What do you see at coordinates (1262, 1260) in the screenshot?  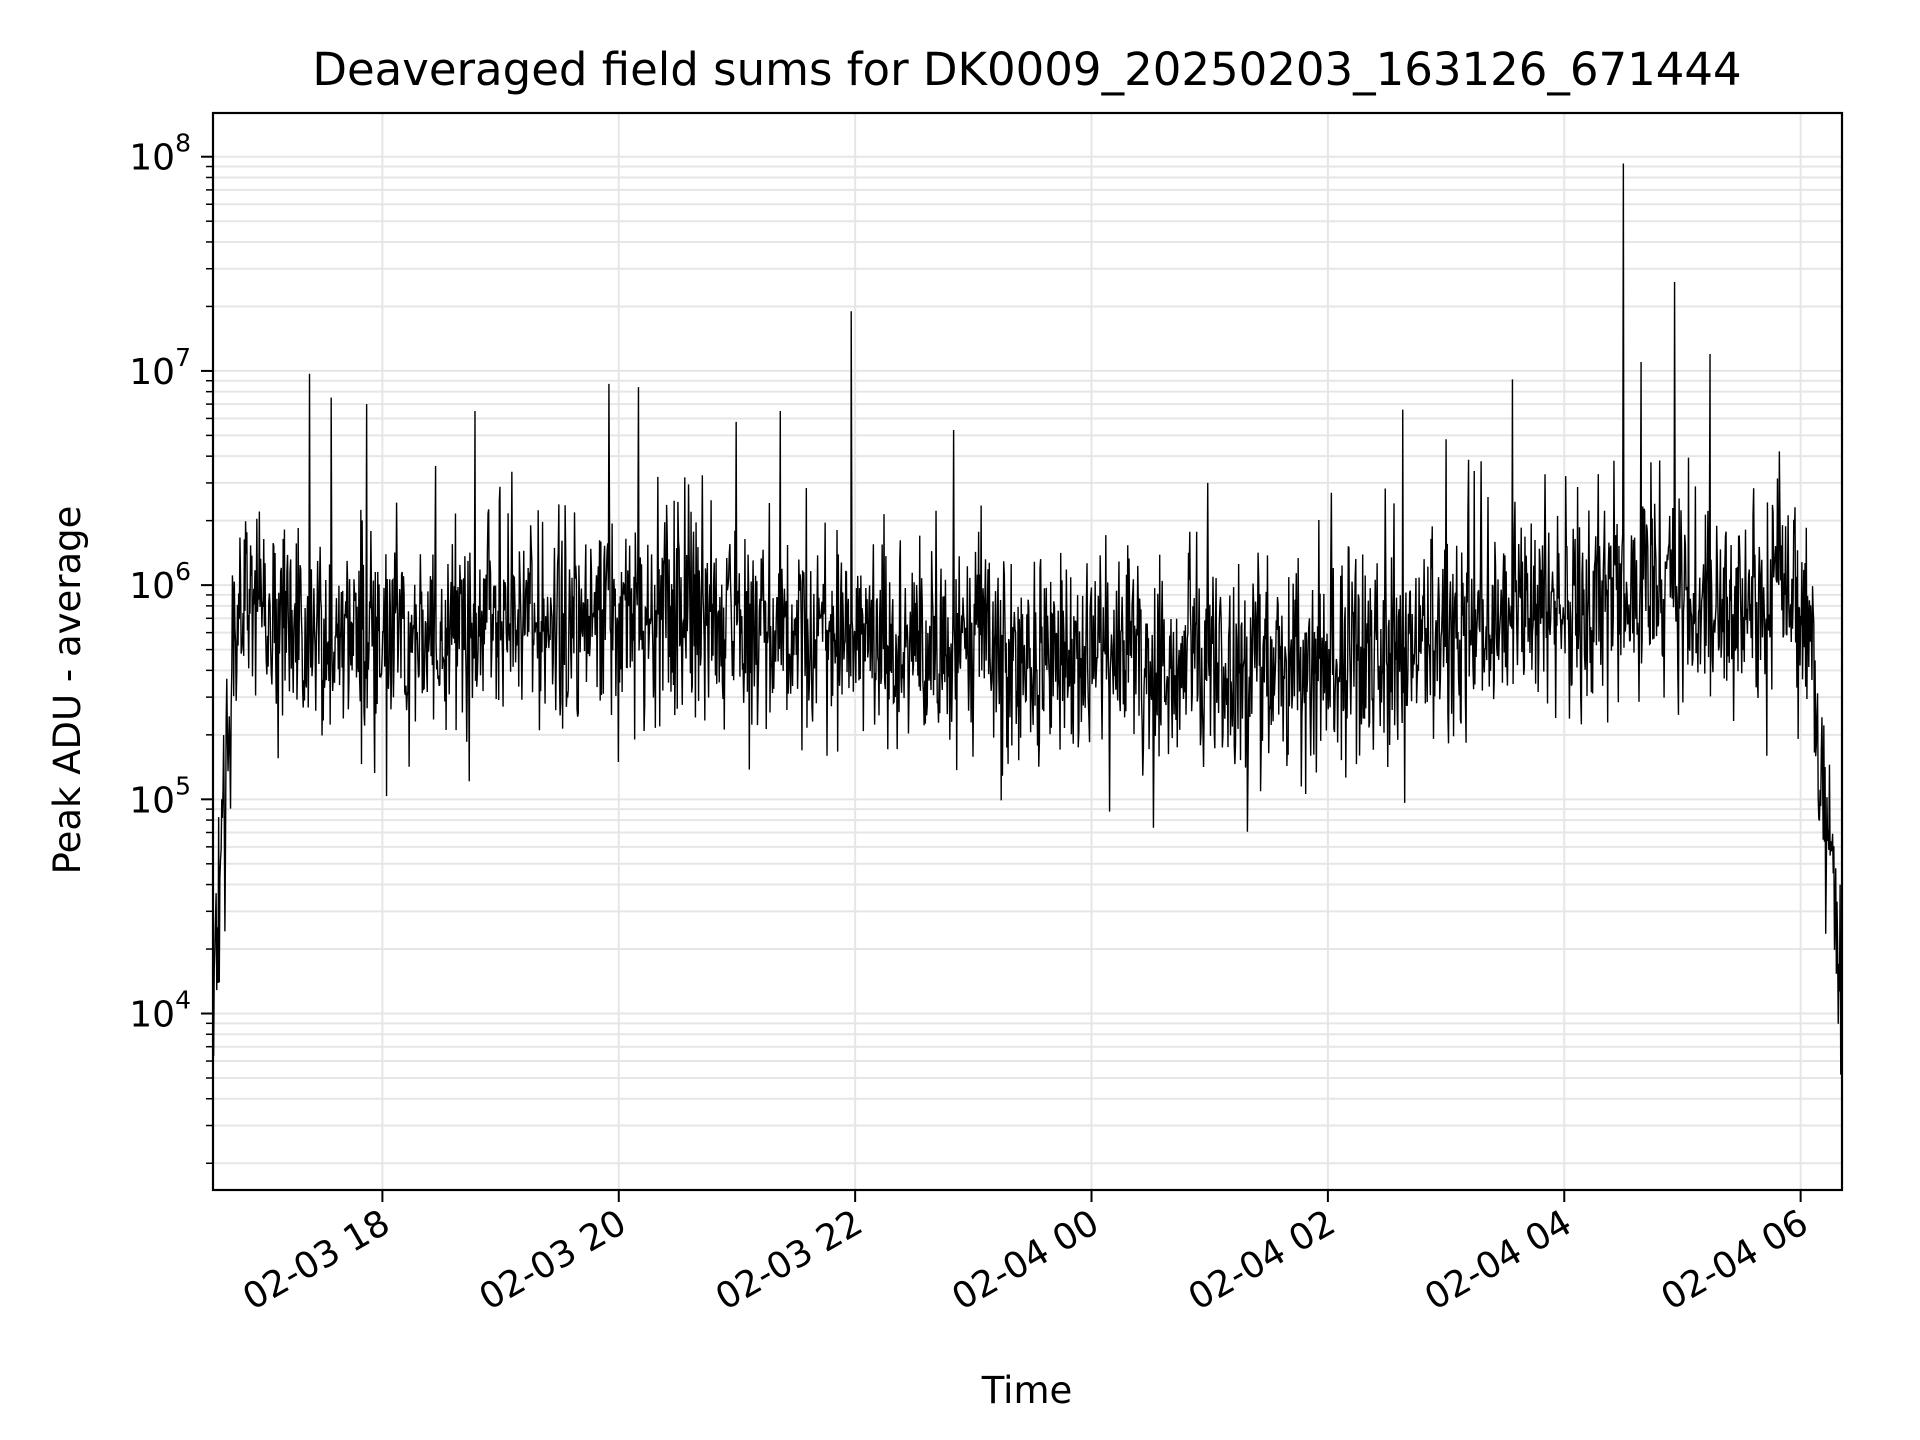 I see `x-tick-label: 02-04 02` at bounding box center [1262, 1260].